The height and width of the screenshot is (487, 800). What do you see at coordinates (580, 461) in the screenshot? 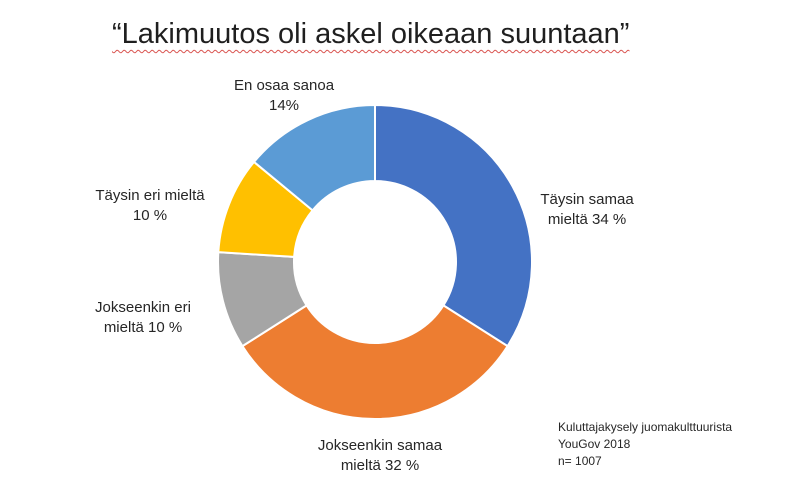
I see `source-line-sample: n= 1007` at bounding box center [580, 461].